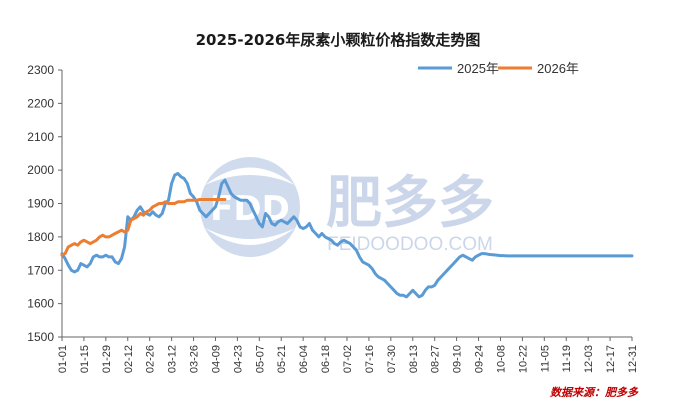 The height and width of the screenshot is (413, 676). What do you see at coordinates (370, 359) in the screenshot?
I see `x-tick-label: 07-16` at bounding box center [370, 359].